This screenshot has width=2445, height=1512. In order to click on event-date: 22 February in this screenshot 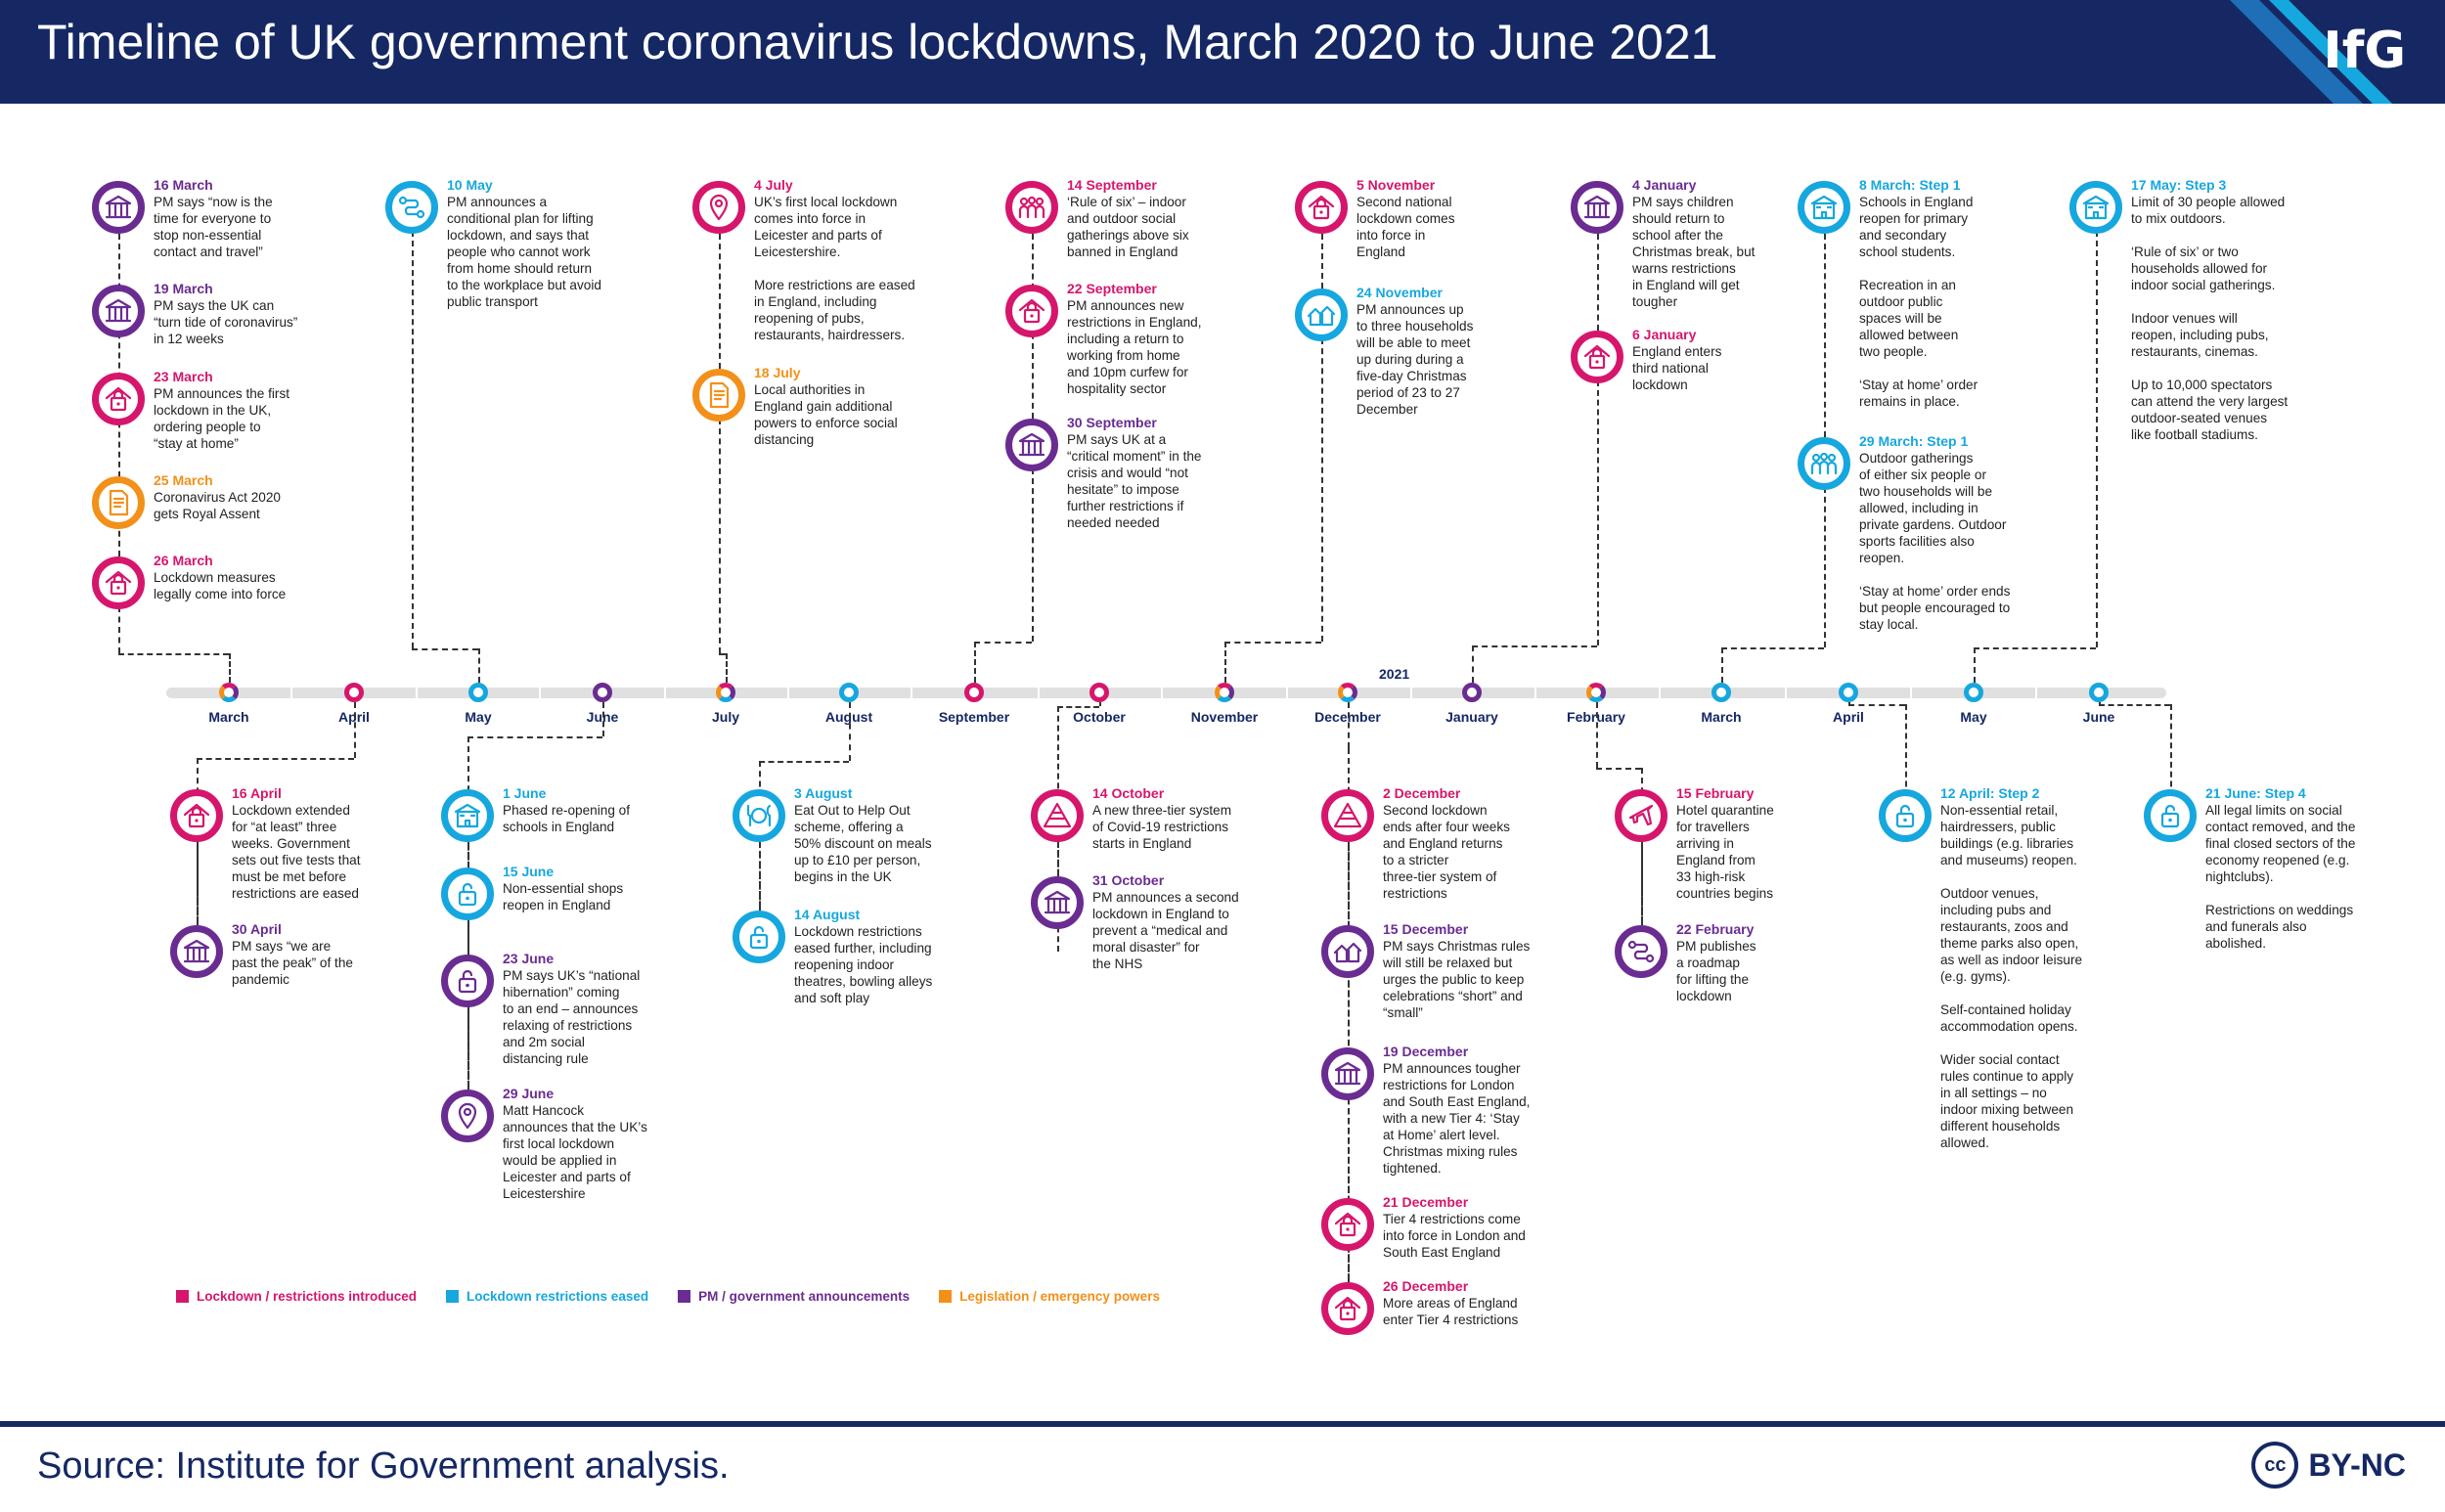, I will do `click(1715, 929)`.